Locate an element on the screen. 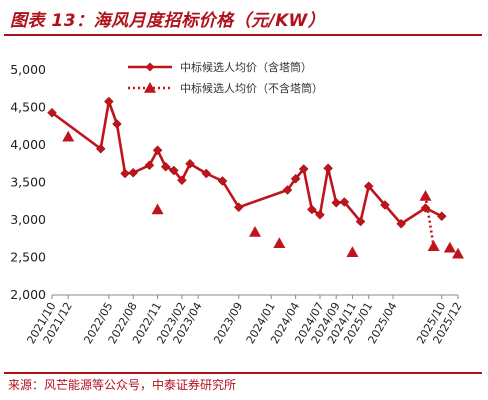  y-tick-label: 5,000 is located at coordinates (28, 69).